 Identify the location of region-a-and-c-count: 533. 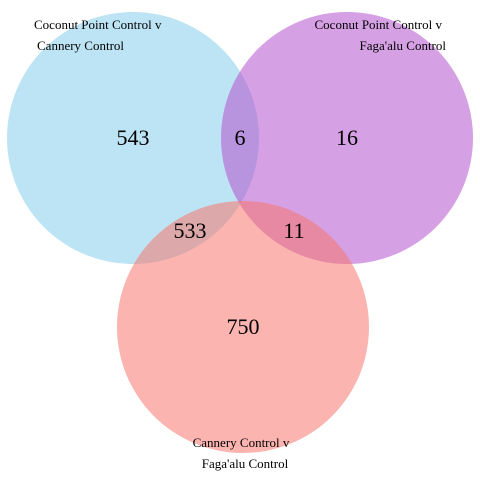
(190, 230).